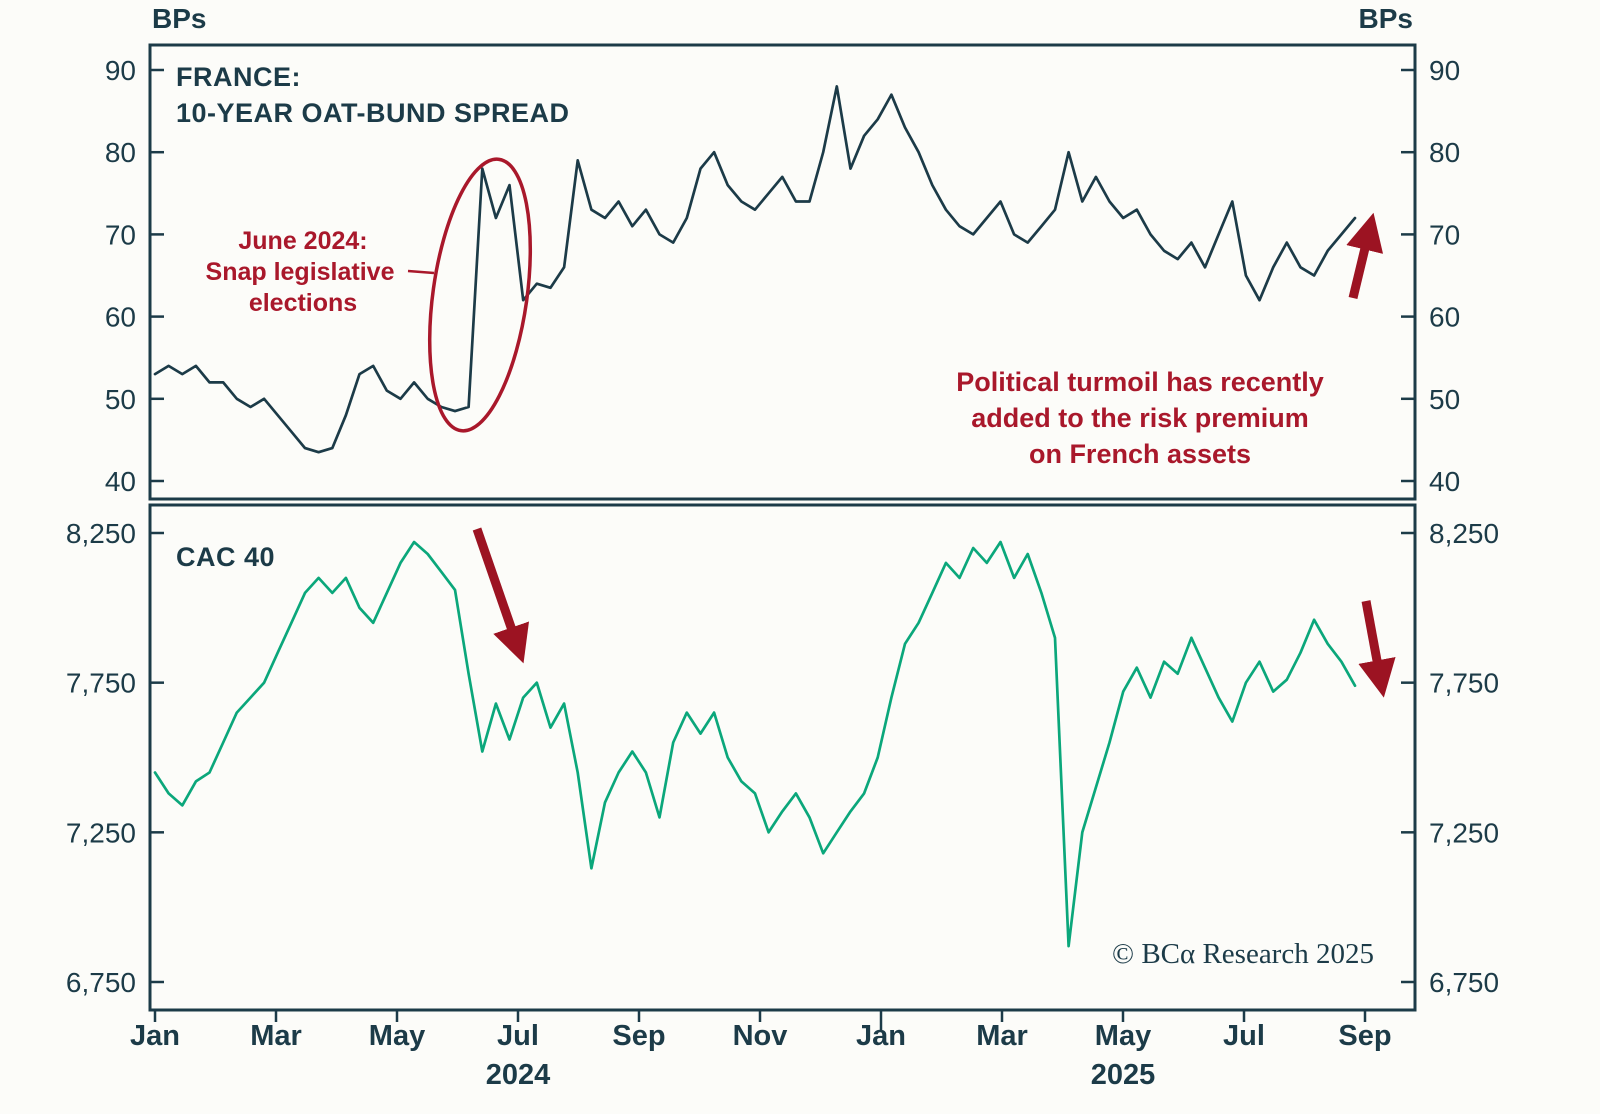  Describe the element at coordinates (179, 18) in the screenshot. I see `bps-label-left: BPs` at that location.